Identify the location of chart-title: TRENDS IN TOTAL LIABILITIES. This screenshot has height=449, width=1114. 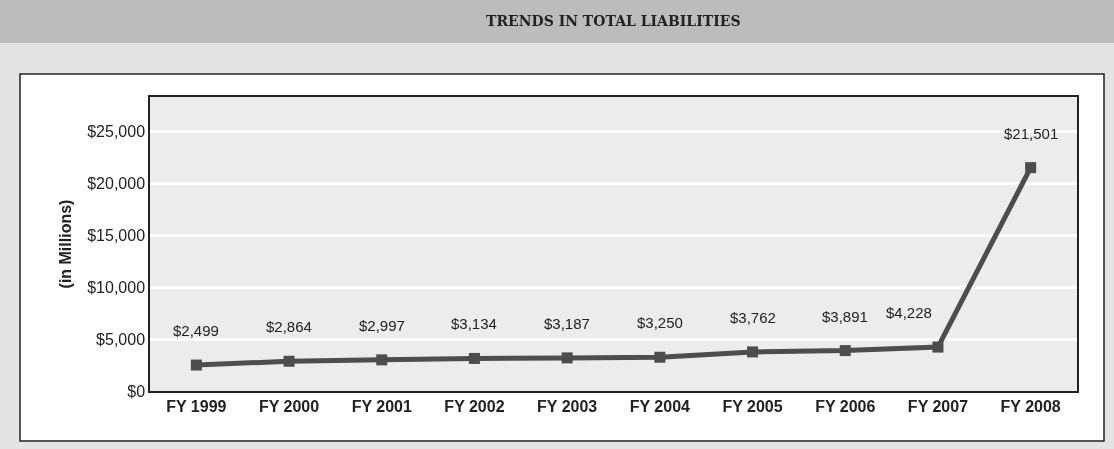
(613, 21).